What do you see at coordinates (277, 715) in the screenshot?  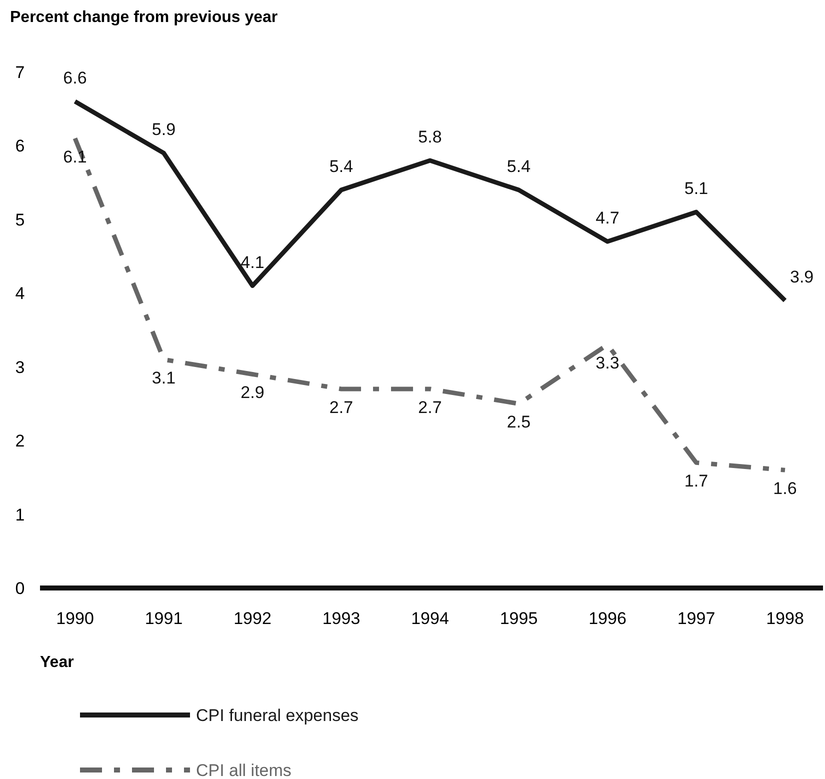 I see `text: CPI funeral expenses` at bounding box center [277, 715].